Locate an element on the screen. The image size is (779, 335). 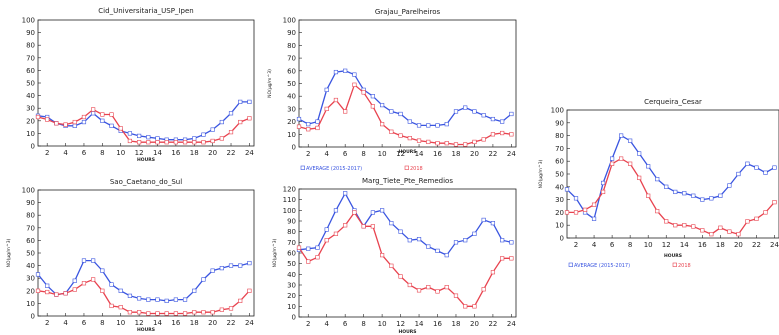
legend-label: 2018 is located at coordinates (684, 266).